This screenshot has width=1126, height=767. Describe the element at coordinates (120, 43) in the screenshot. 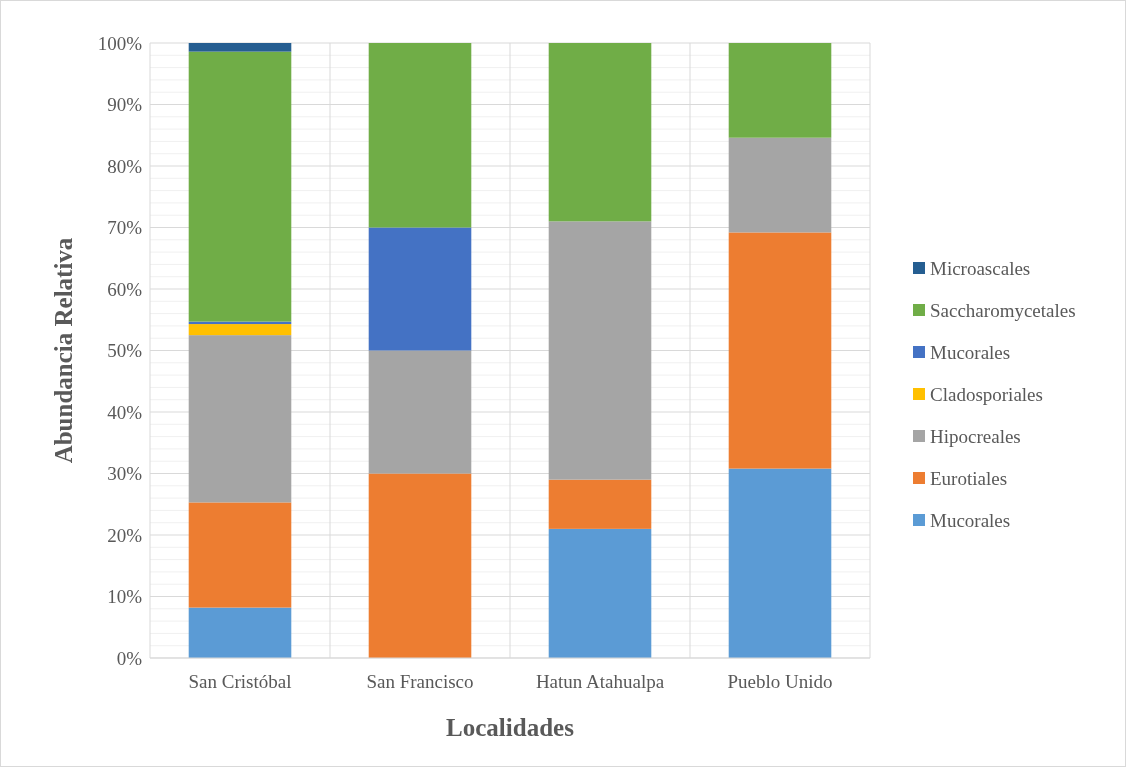

I see `y-tick-label: 100%` at that location.